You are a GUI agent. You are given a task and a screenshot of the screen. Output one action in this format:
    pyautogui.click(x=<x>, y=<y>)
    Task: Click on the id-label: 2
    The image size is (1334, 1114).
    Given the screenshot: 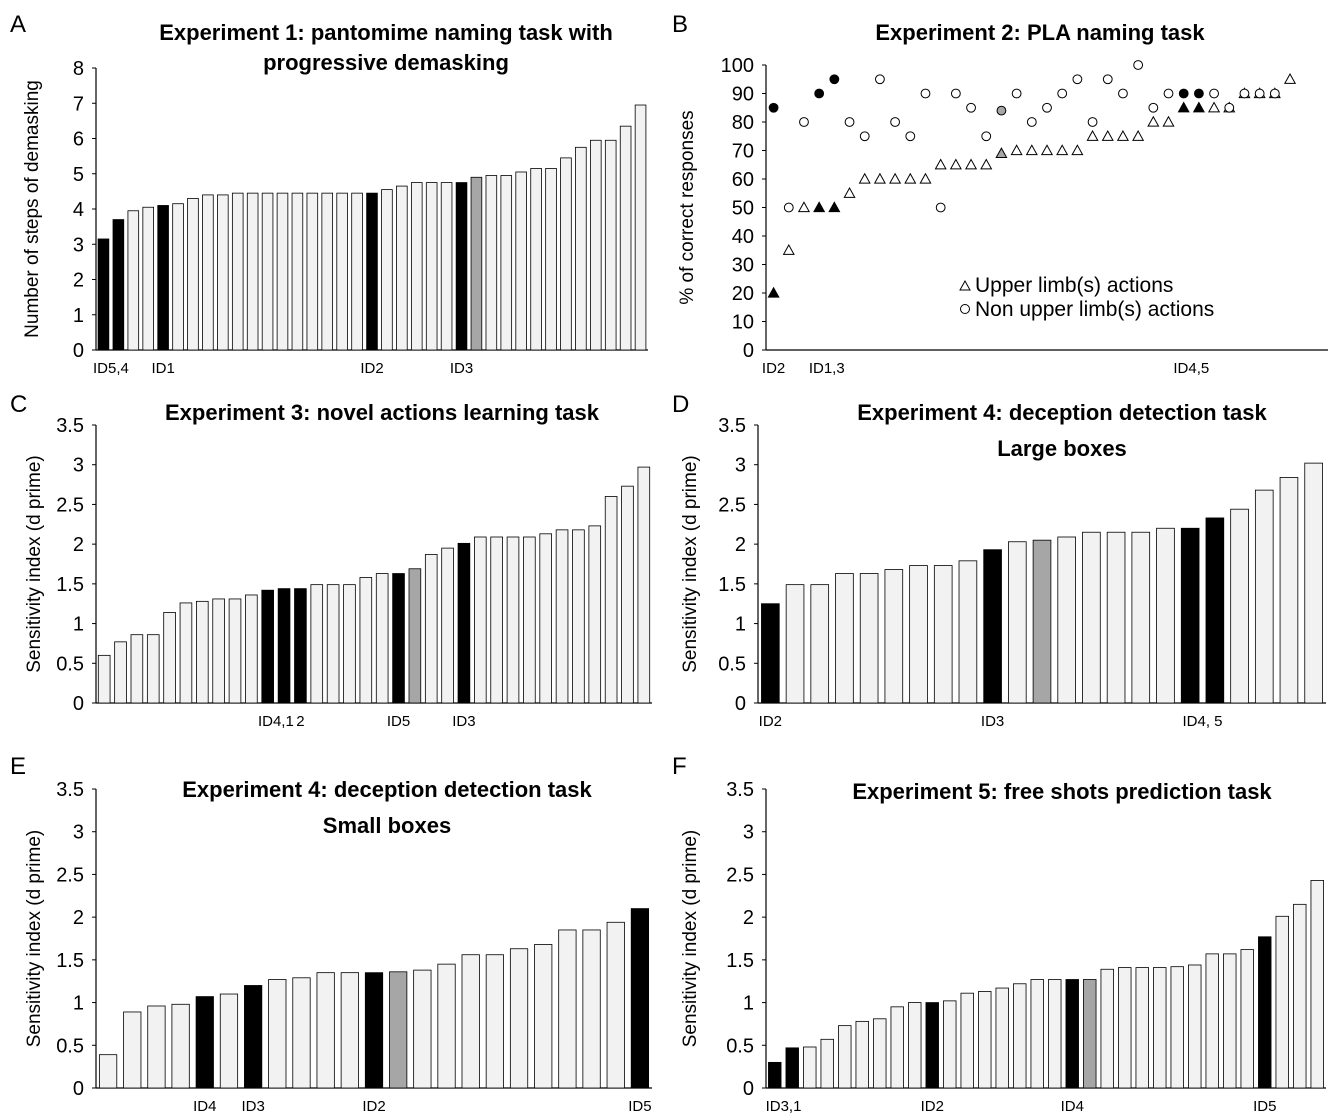 What is the action you would take?
    pyautogui.click(x=300, y=721)
    